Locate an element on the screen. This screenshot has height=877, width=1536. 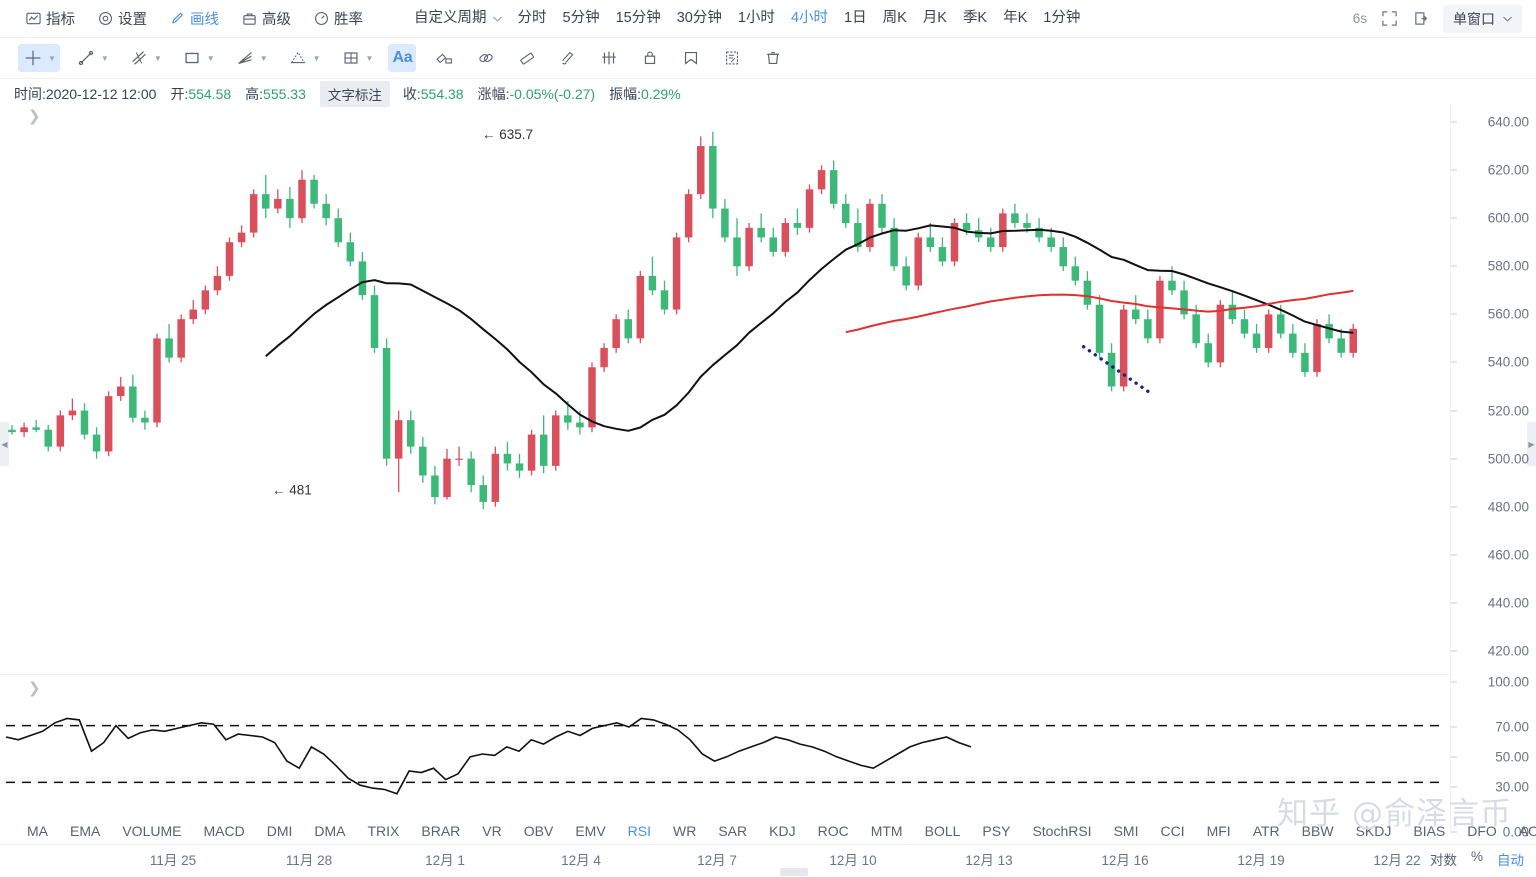
indicator-tab-atr: ATR is located at coordinates (1266, 831).